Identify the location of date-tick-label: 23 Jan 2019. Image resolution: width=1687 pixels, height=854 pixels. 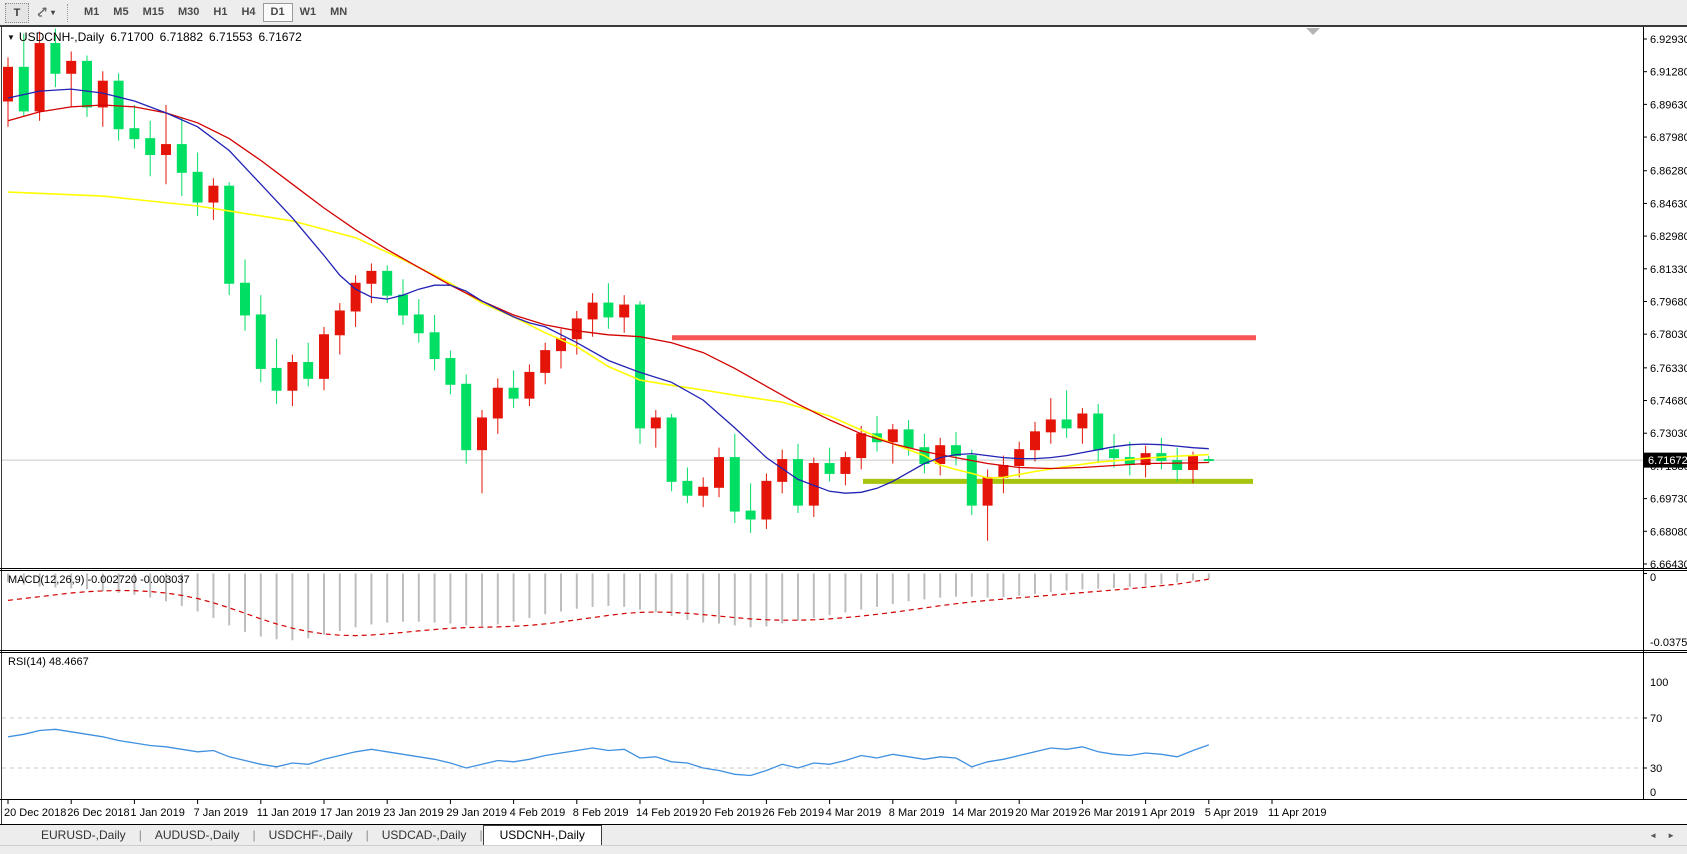
(413, 813).